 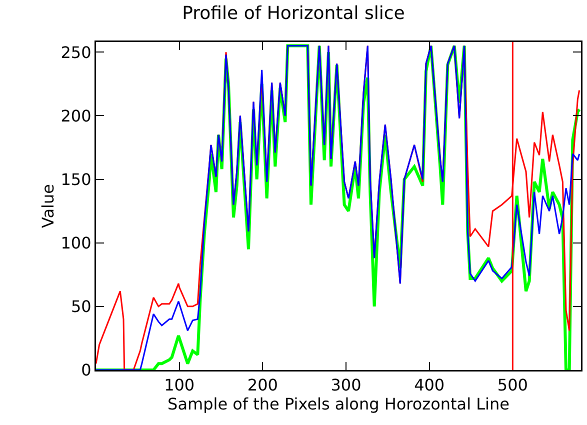 What do you see at coordinates (346, 385) in the screenshot?
I see `x-tick-label: 300` at bounding box center [346, 385].